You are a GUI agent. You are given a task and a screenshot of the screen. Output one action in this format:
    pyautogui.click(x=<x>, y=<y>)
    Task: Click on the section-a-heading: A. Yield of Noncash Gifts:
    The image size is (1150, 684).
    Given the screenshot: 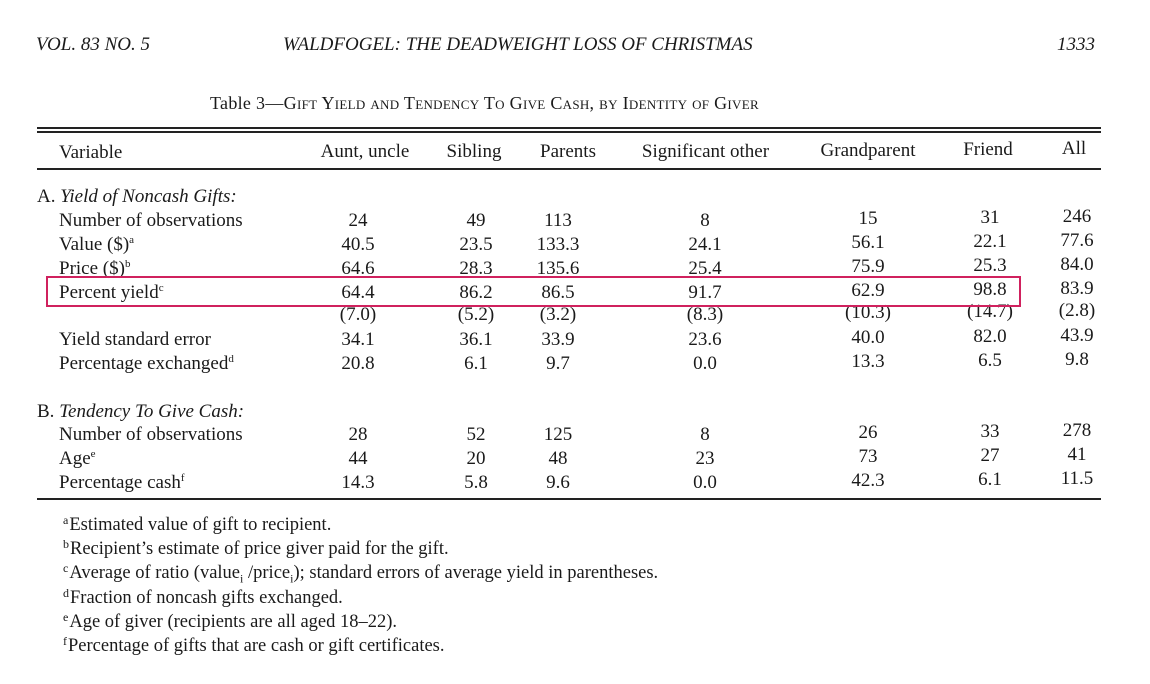 What is the action you would take?
    pyautogui.click(x=137, y=197)
    